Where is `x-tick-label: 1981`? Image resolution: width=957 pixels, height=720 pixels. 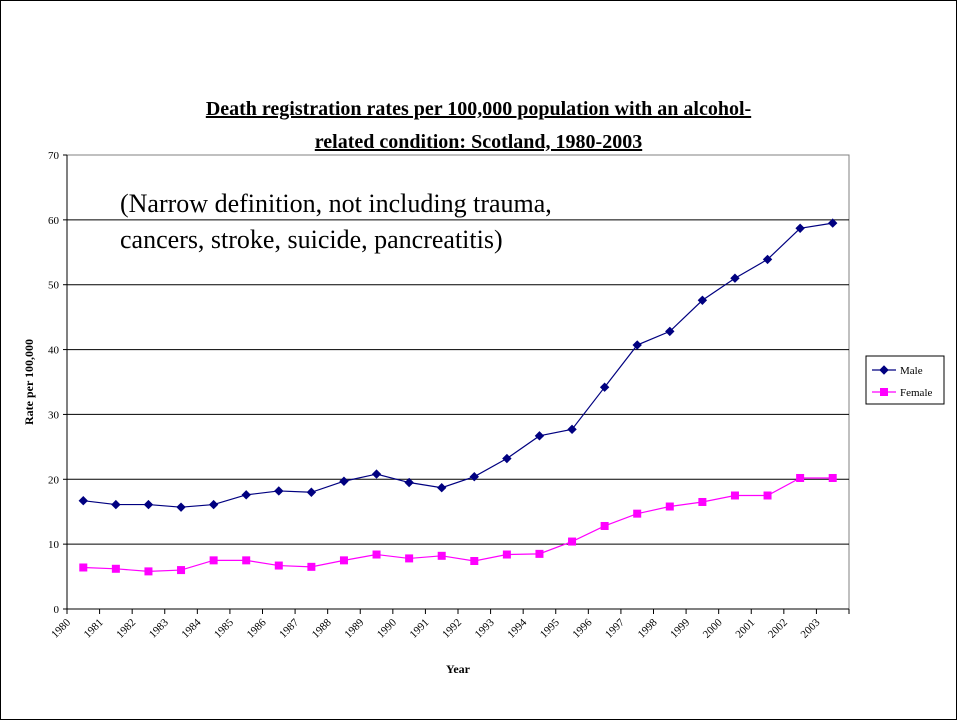
x-tick-label: 1981 is located at coordinates (94, 629).